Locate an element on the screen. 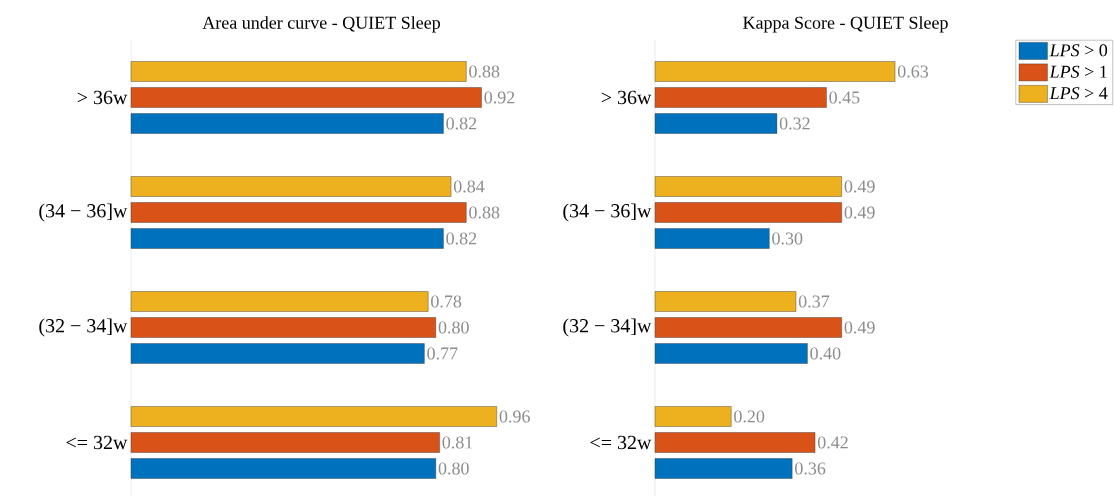 This screenshot has height=496, width=1115. chart-title: Area under curve - QUIET Sleep is located at coordinates (321, 24).